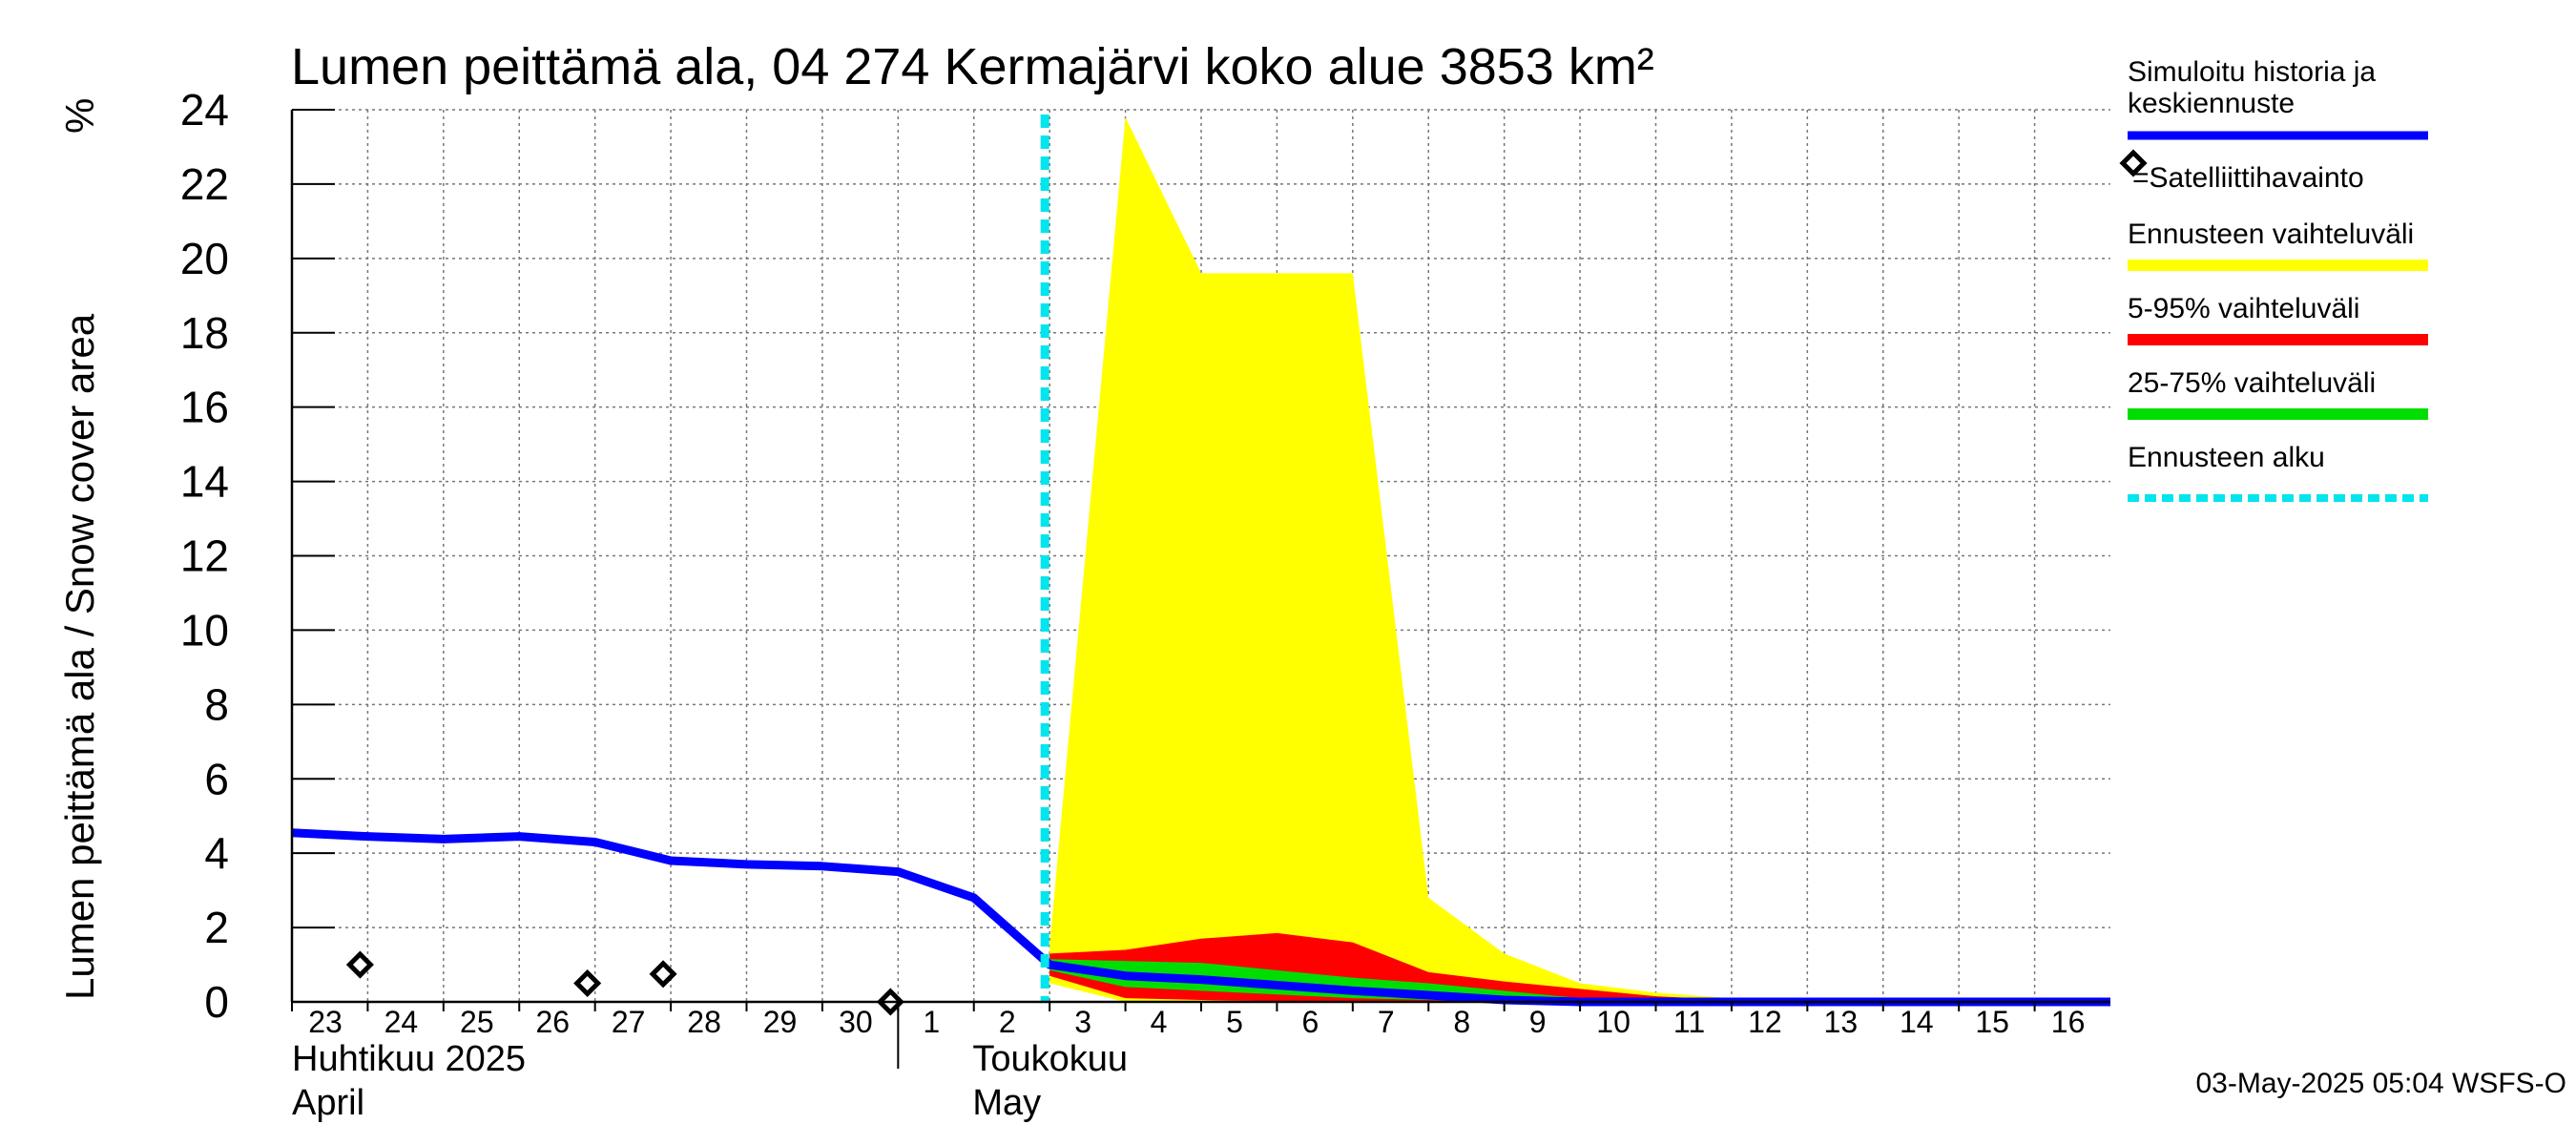 The width and height of the screenshot is (2576, 1145). Describe the element at coordinates (1917, 1022) in the screenshot. I see `x-tick-label: 14` at that location.